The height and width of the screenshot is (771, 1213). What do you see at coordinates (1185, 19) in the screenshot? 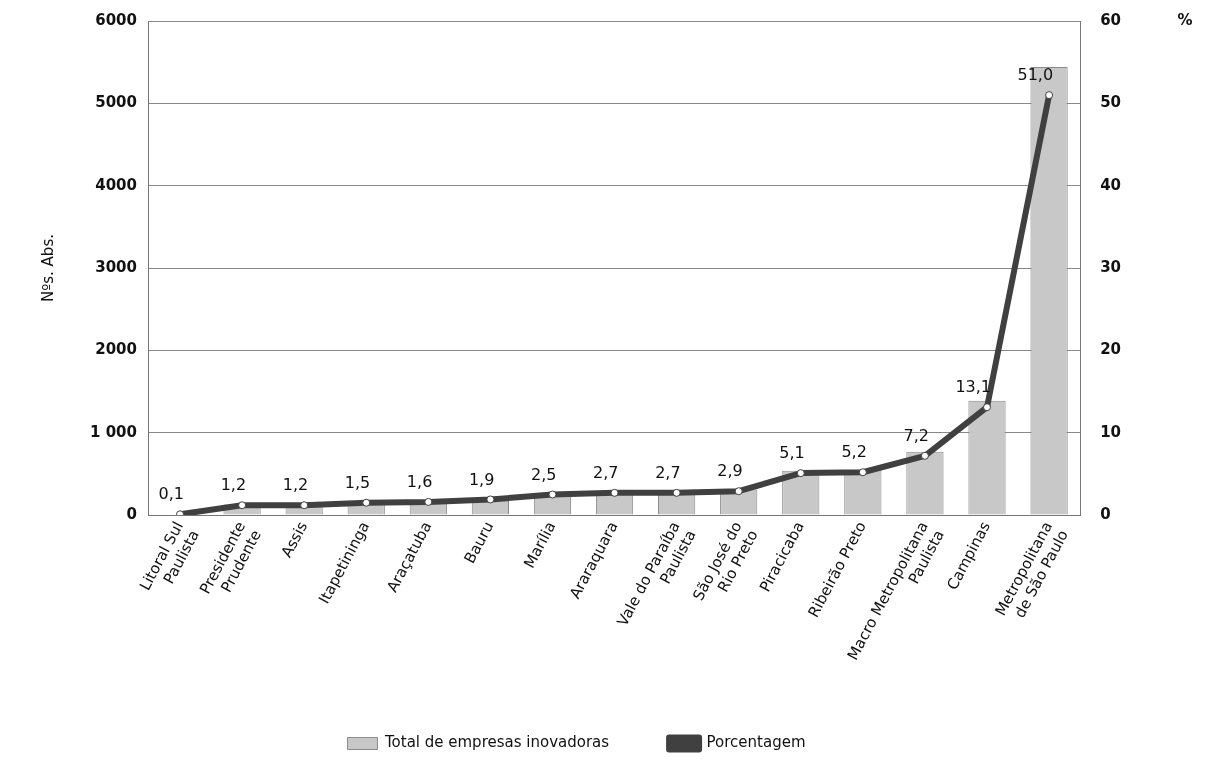
I see `y2-axis-title: %` at bounding box center [1185, 19].